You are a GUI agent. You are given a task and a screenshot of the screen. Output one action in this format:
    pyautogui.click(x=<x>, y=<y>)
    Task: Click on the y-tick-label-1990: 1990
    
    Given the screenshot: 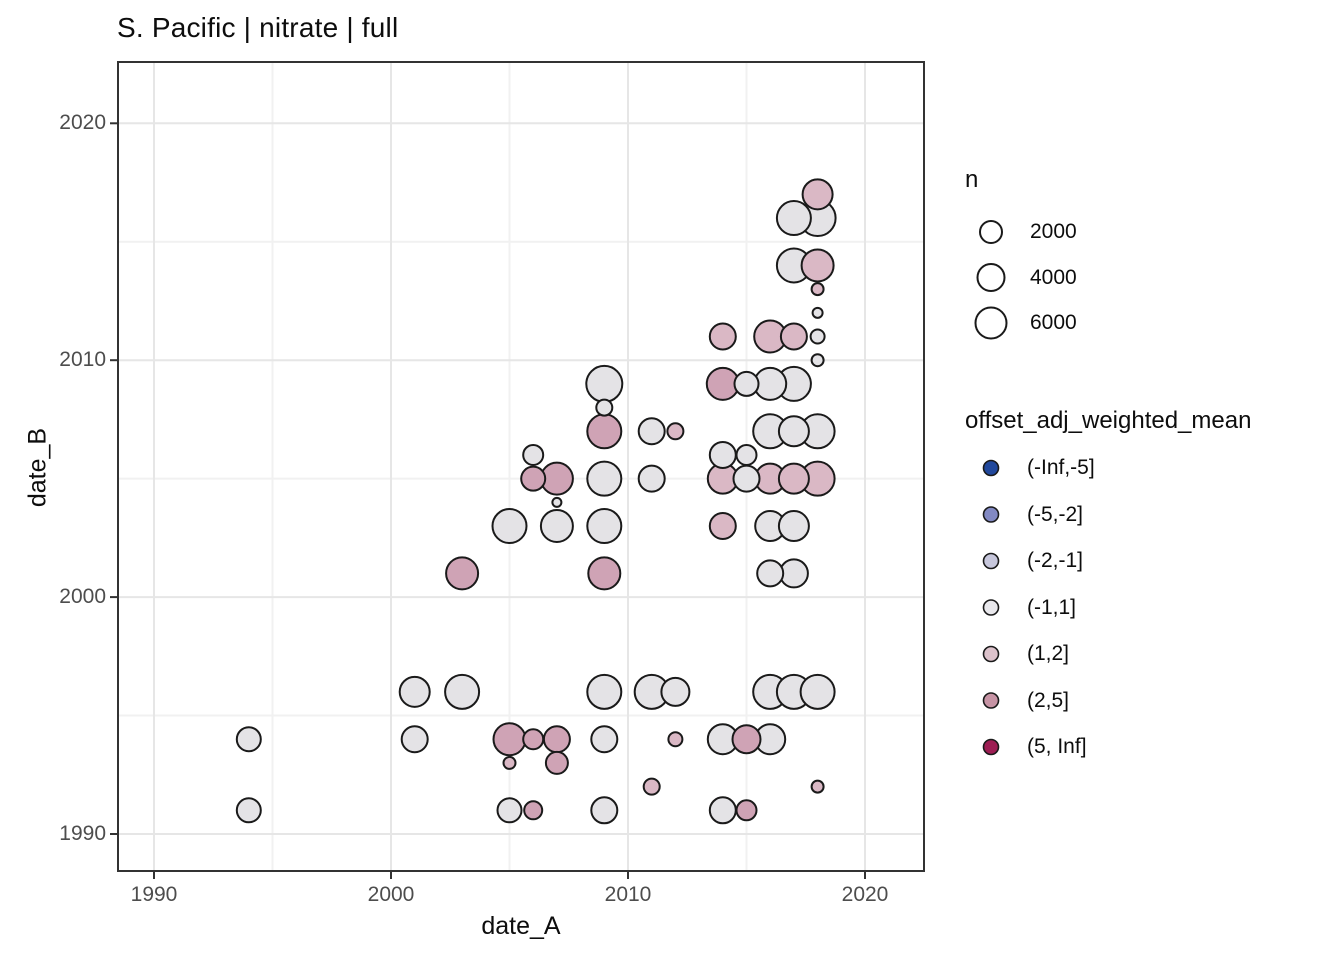 What is the action you would take?
    pyautogui.click(x=82, y=833)
    